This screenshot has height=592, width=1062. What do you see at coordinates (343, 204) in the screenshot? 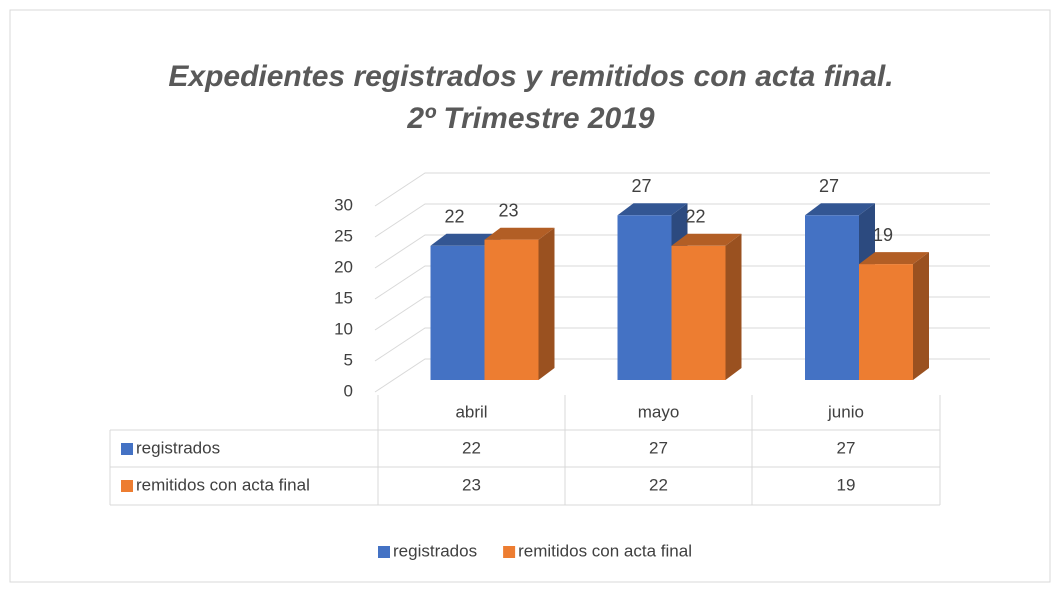
I see `y-tick-label: 30` at bounding box center [343, 204].